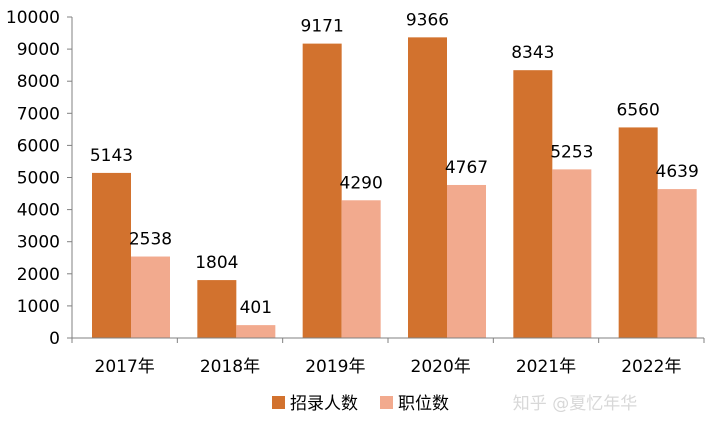 The width and height of the screenshot is (720, 431). What do you see at coordinates (466, 168) in the screenshot?
I see `data-label: 4767` at bounding box center [466, 168].